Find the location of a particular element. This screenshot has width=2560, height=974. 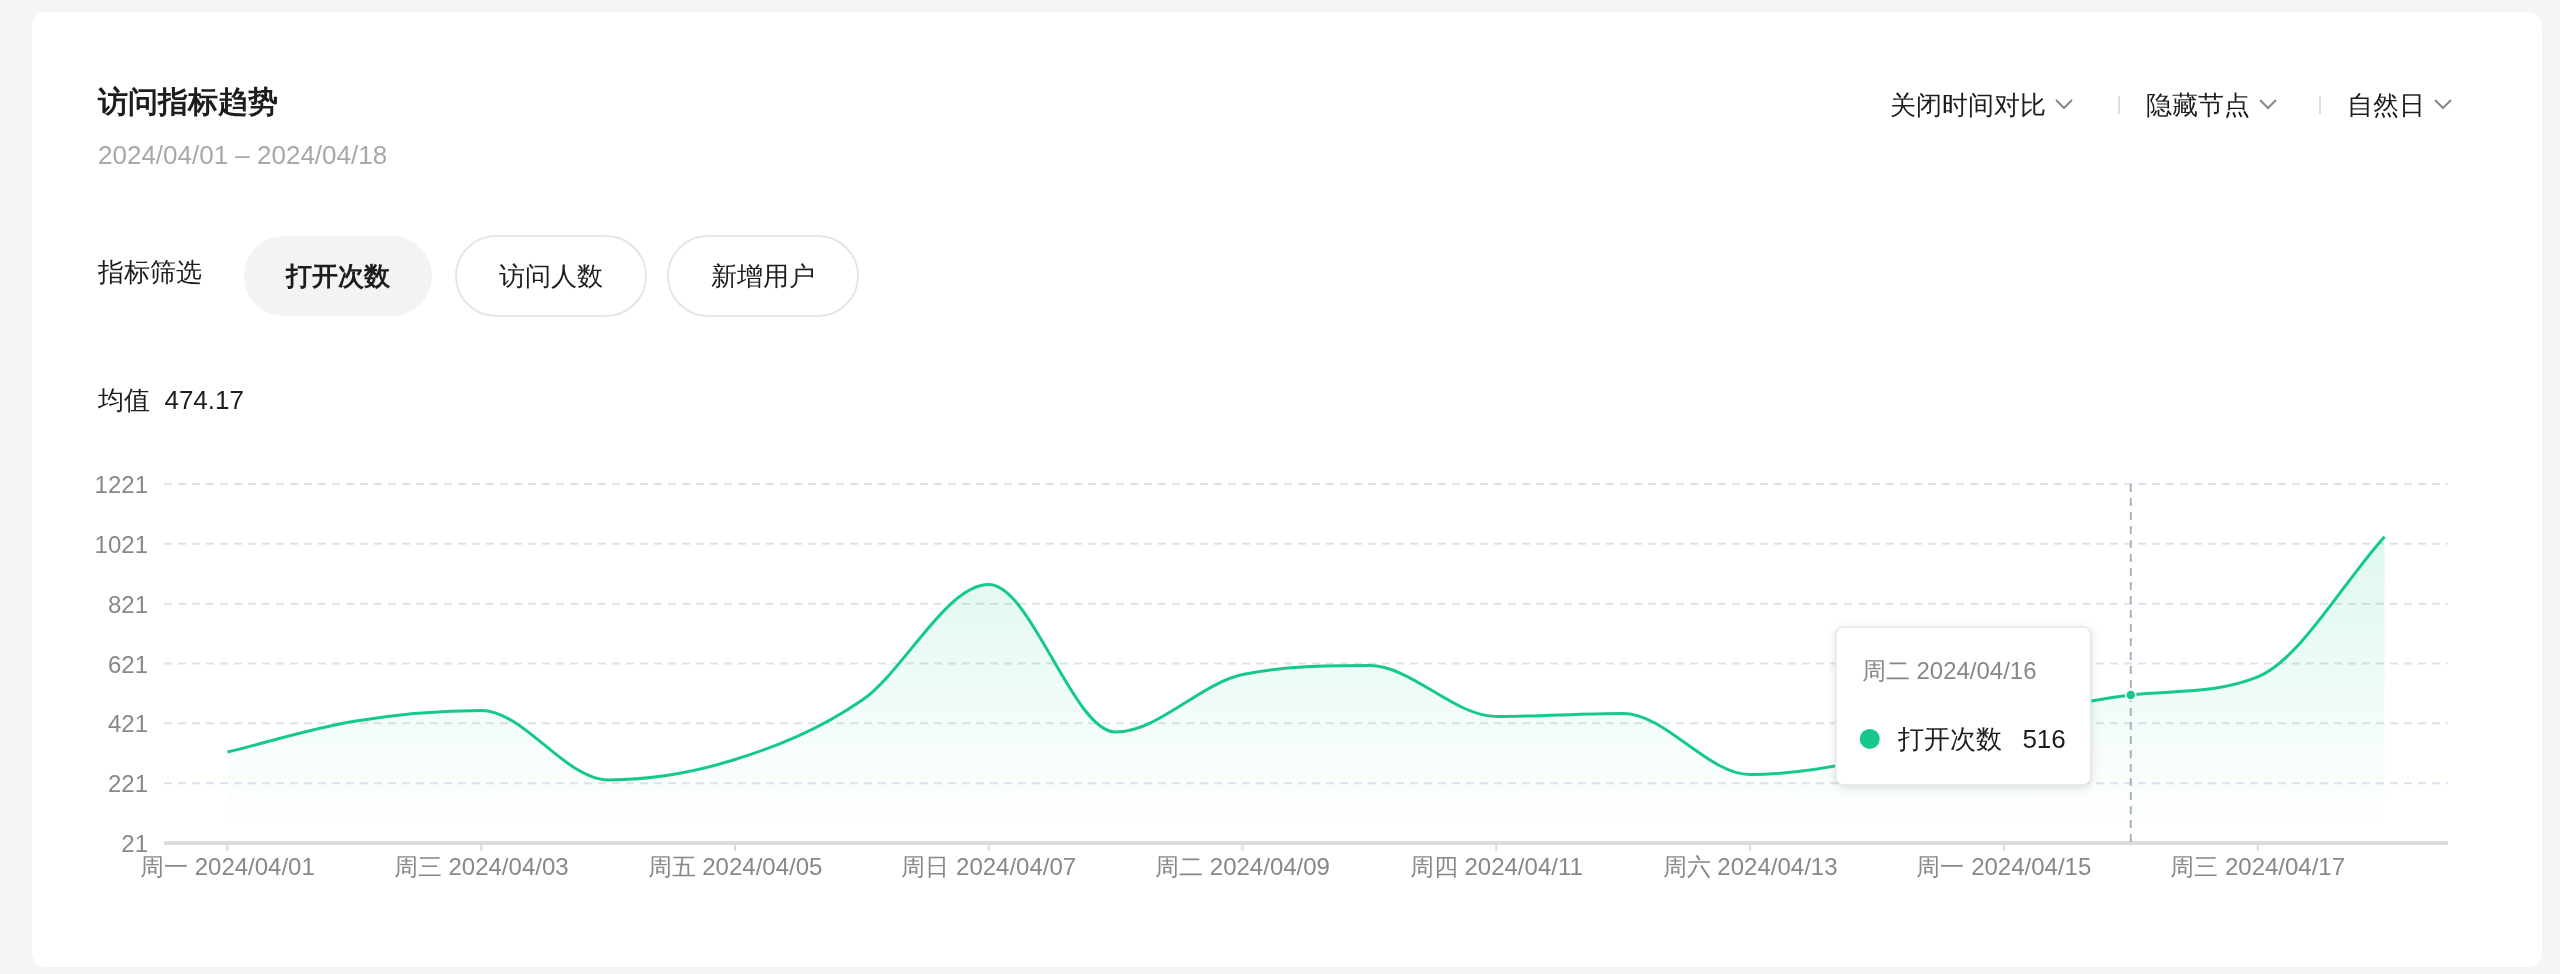

y-tick-label: 821 is located at coordinates (127, 604).